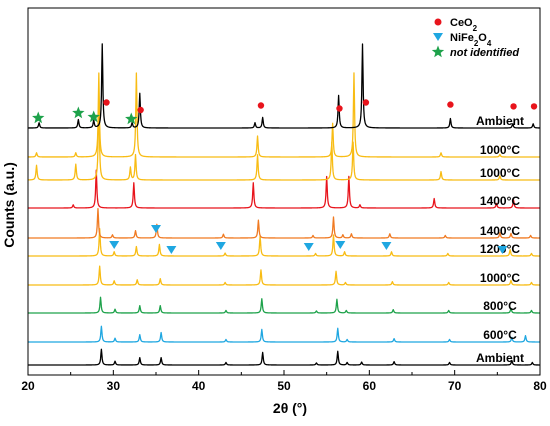  I want to click on x-tick-label: 80, so click(540, 386).